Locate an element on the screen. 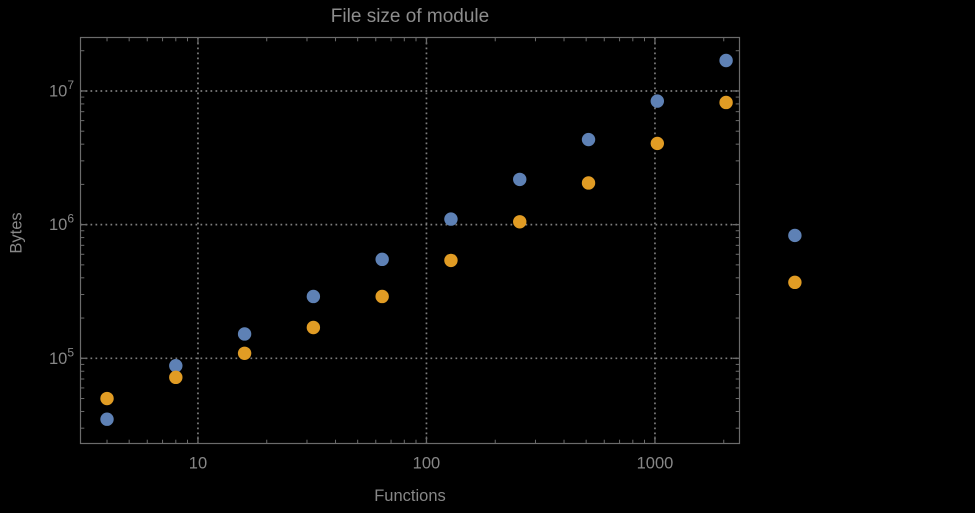 This screenshot has height=513, width=975. y-tick-label: 10⁵ is located at coordinates (61, 356).